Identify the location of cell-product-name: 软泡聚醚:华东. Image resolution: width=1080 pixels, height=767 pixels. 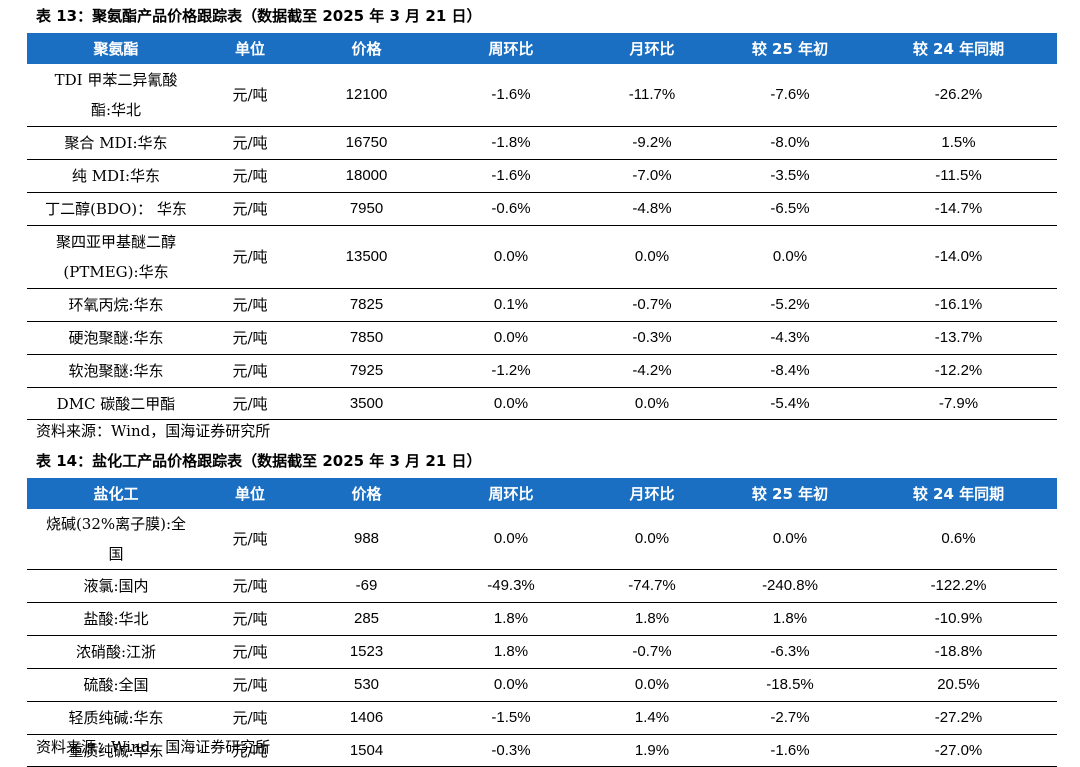
(116, 371).